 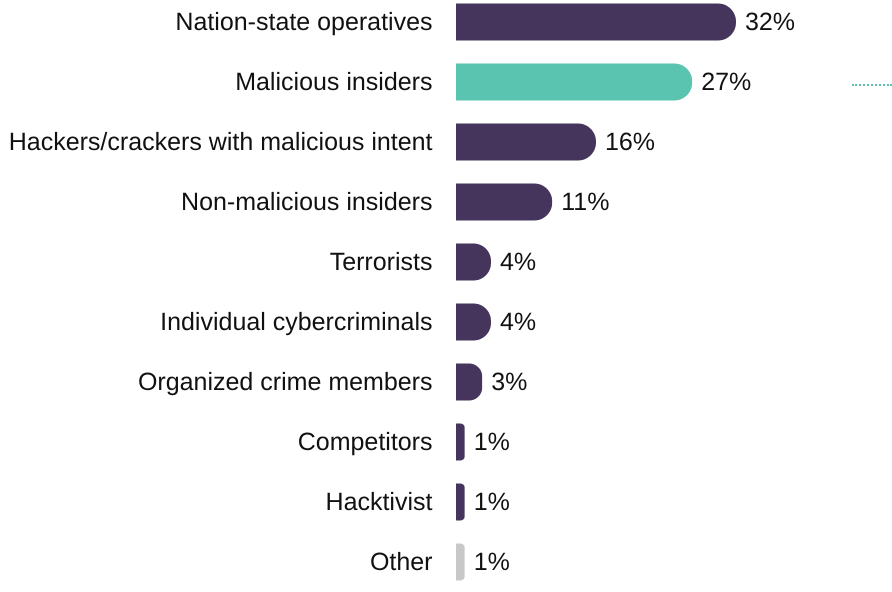 What do you see at coordinates (401, 562) in the screenshot?
I see `y-tick-label: Other` at bounding box center [401, 562].